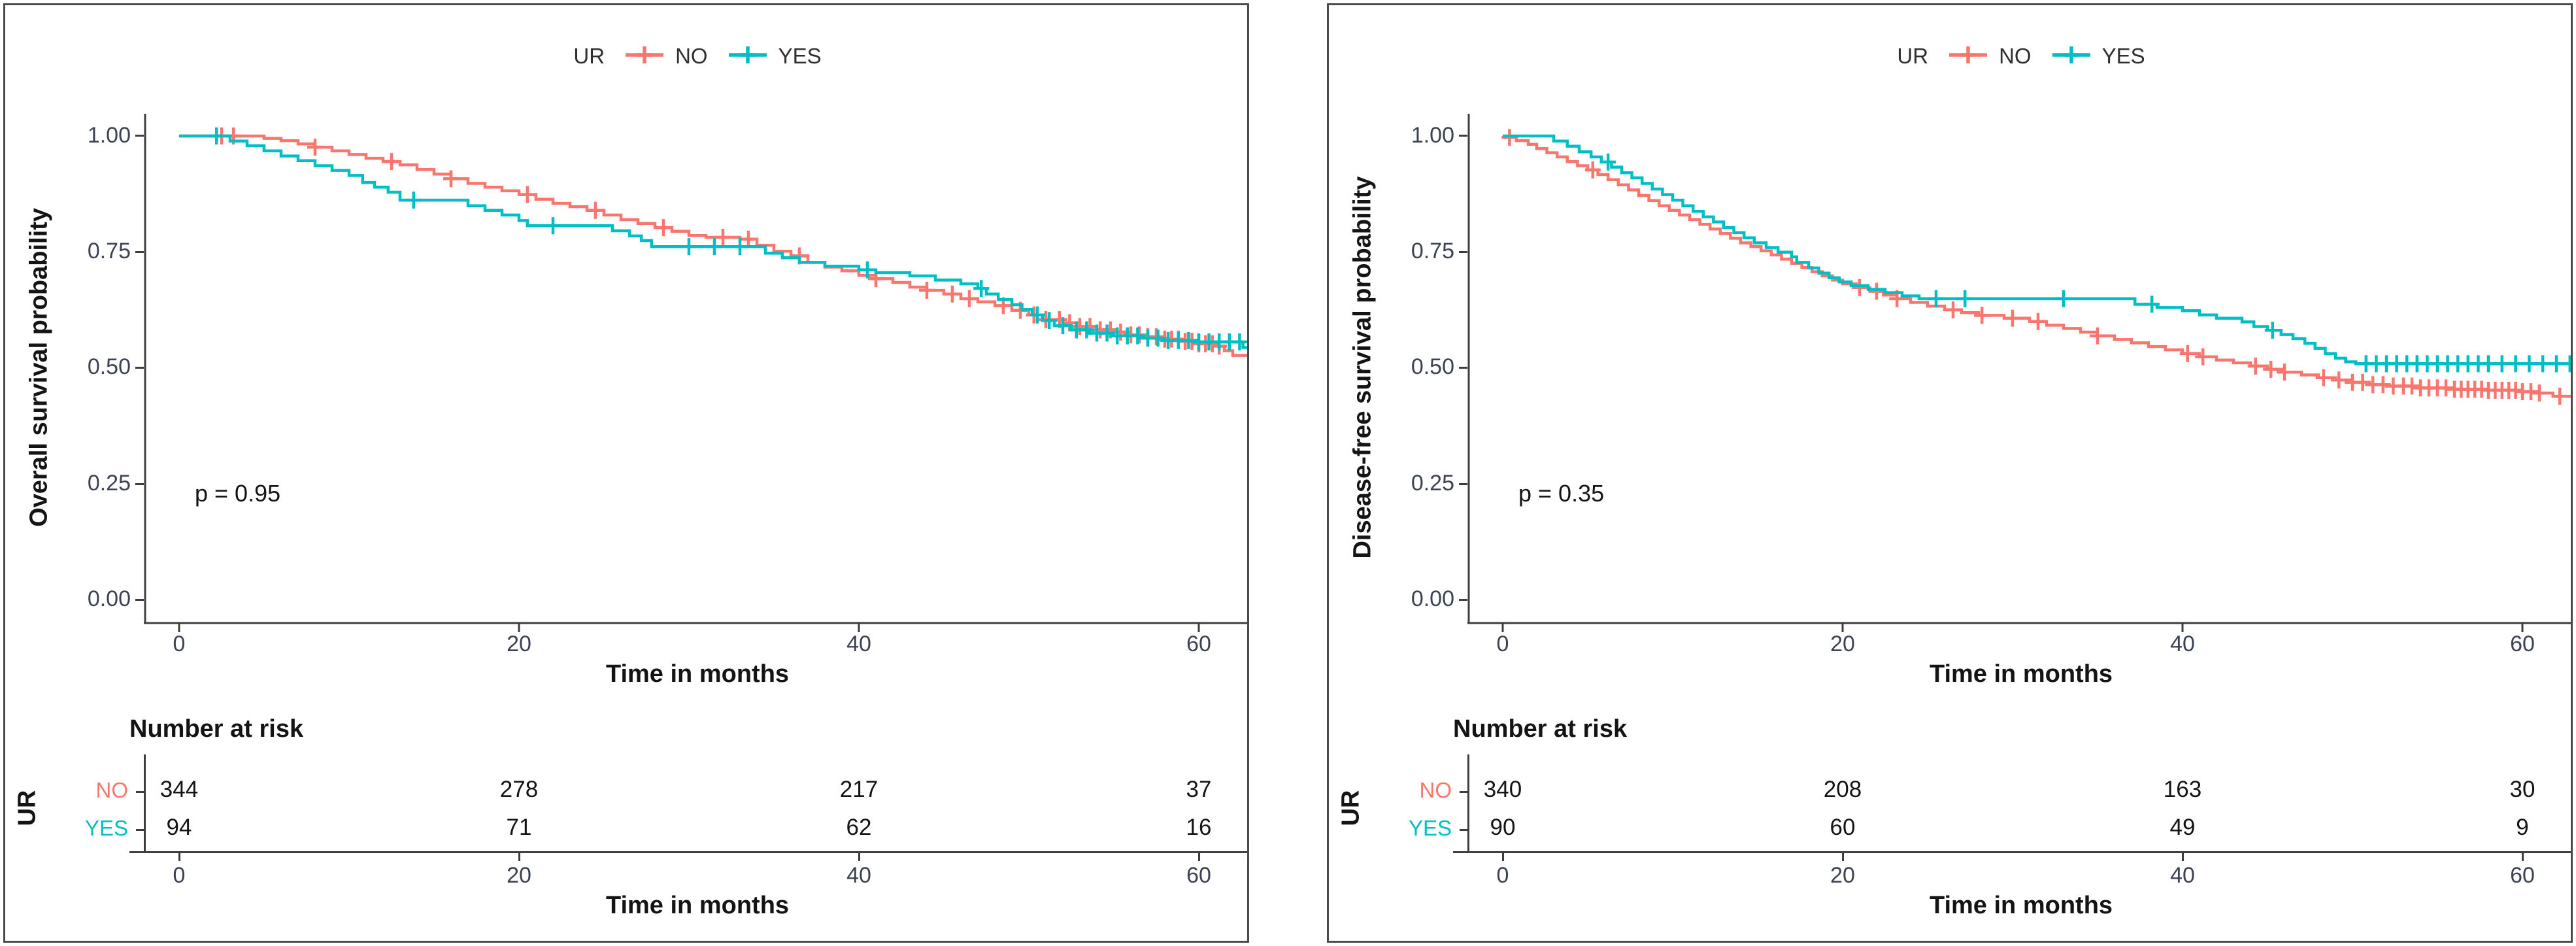 This screenshot has width=2576, height=946. Describe the element at coordinates (2021, 905) in the screenshot. I see `risk-table-x-axis-title: Time in months` at that location.